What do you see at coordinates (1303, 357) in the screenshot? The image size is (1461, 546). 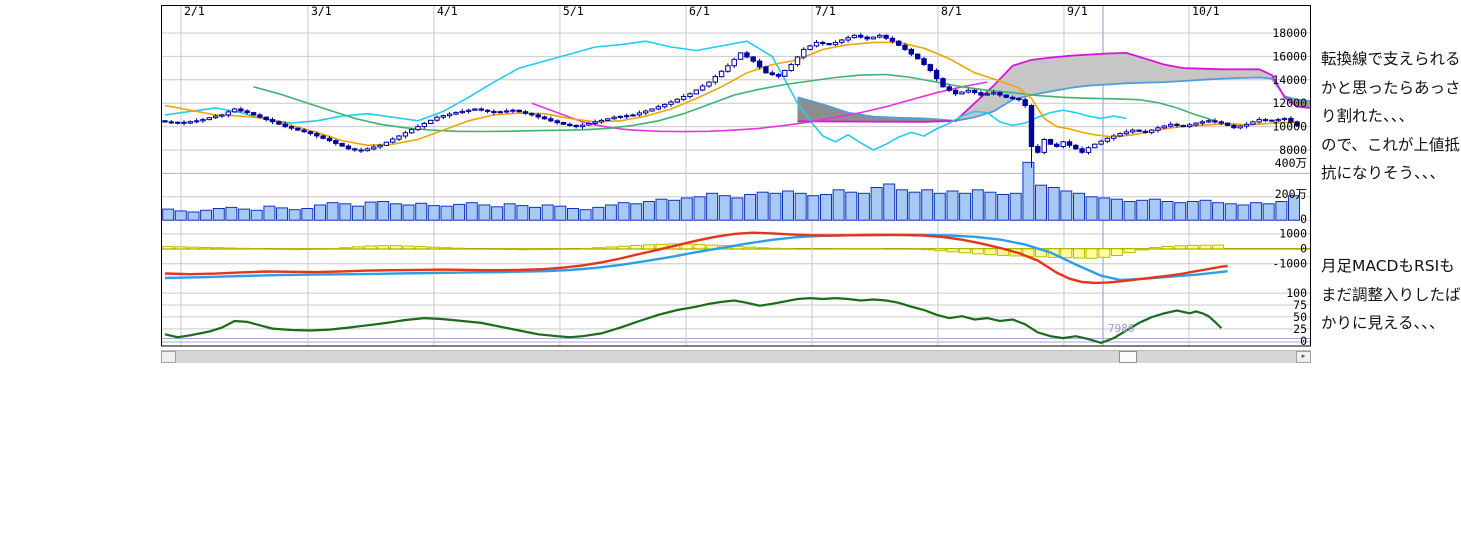 I see `scroll-right-button: ▸` at bounding box center [1303, 357].